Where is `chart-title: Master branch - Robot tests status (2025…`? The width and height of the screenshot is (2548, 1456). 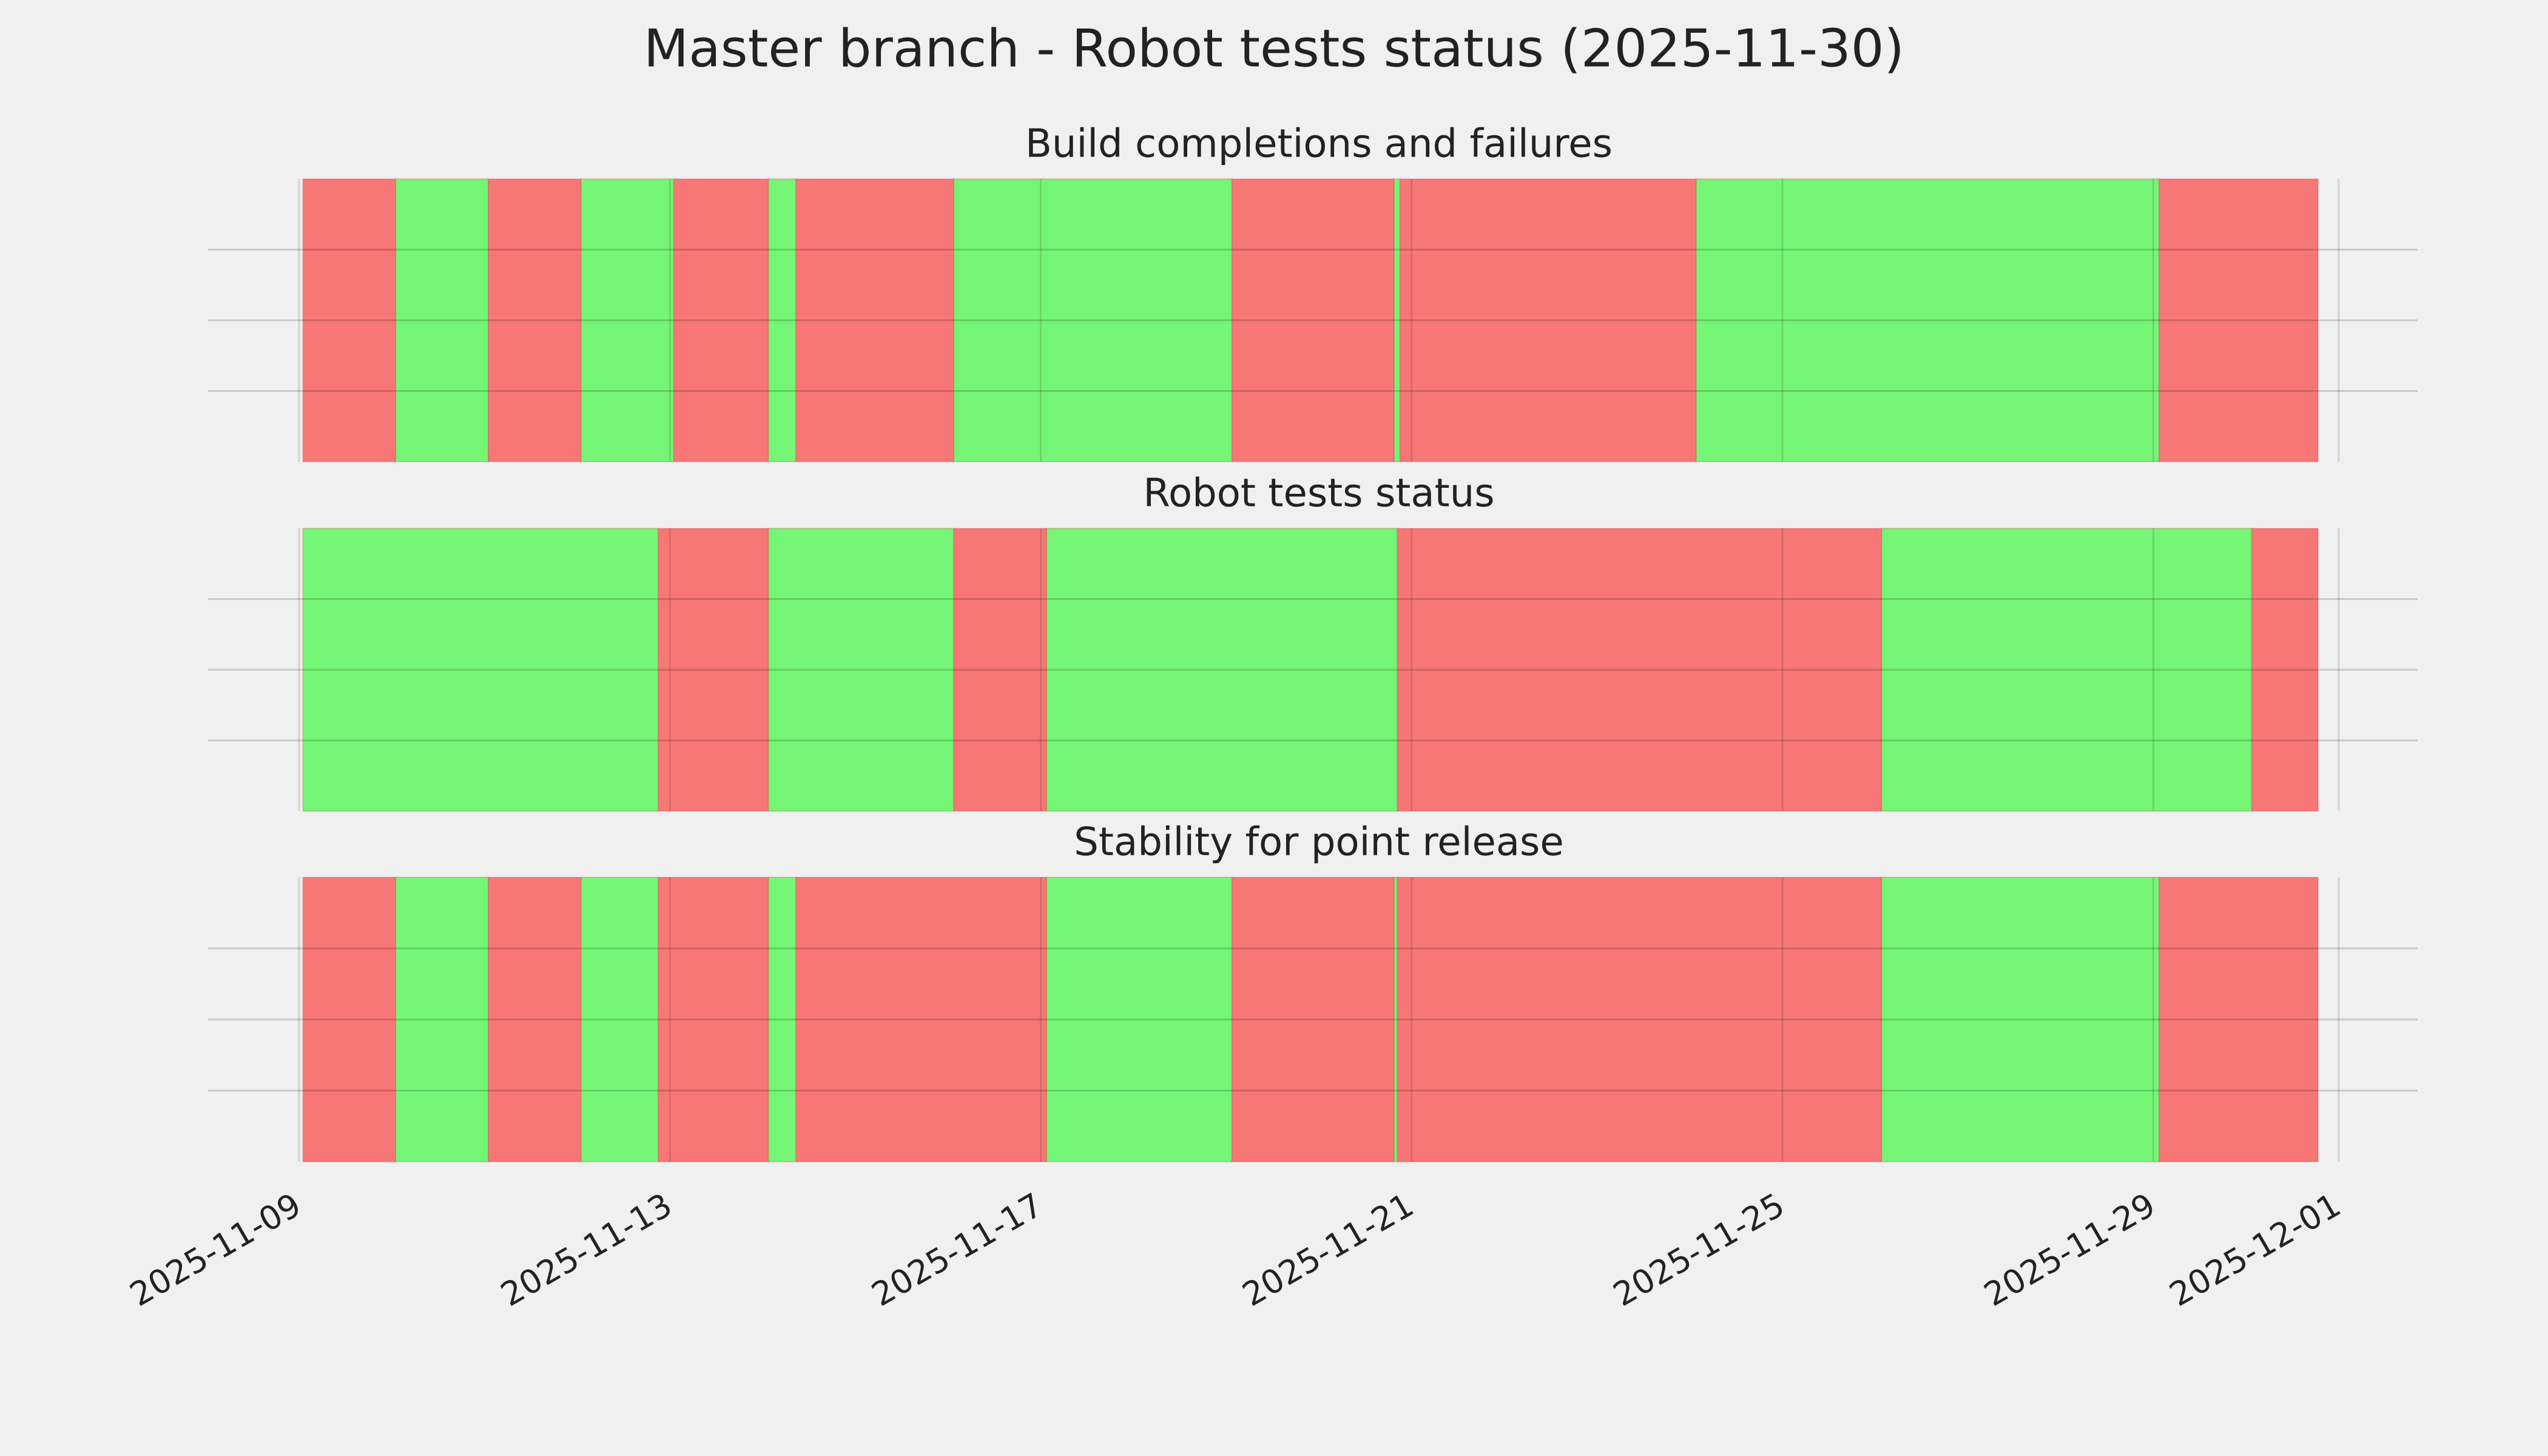 chart-title: Master branch - Robot tests status (2025… is located at coordinates (1274, 48).